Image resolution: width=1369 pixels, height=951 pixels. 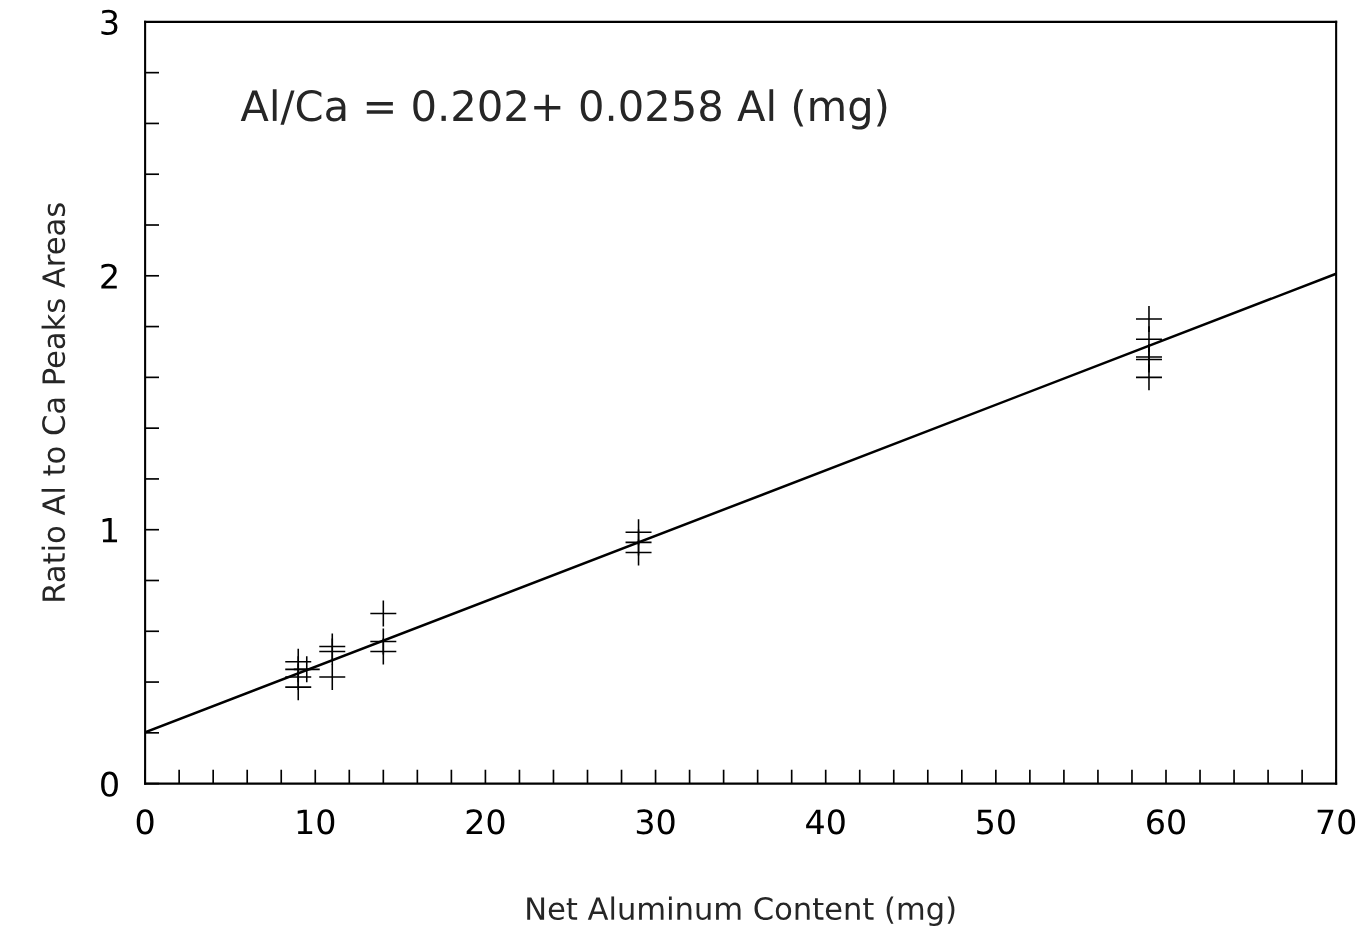 I want to click on y-tick-label: 1, so click(x=110, y=530).